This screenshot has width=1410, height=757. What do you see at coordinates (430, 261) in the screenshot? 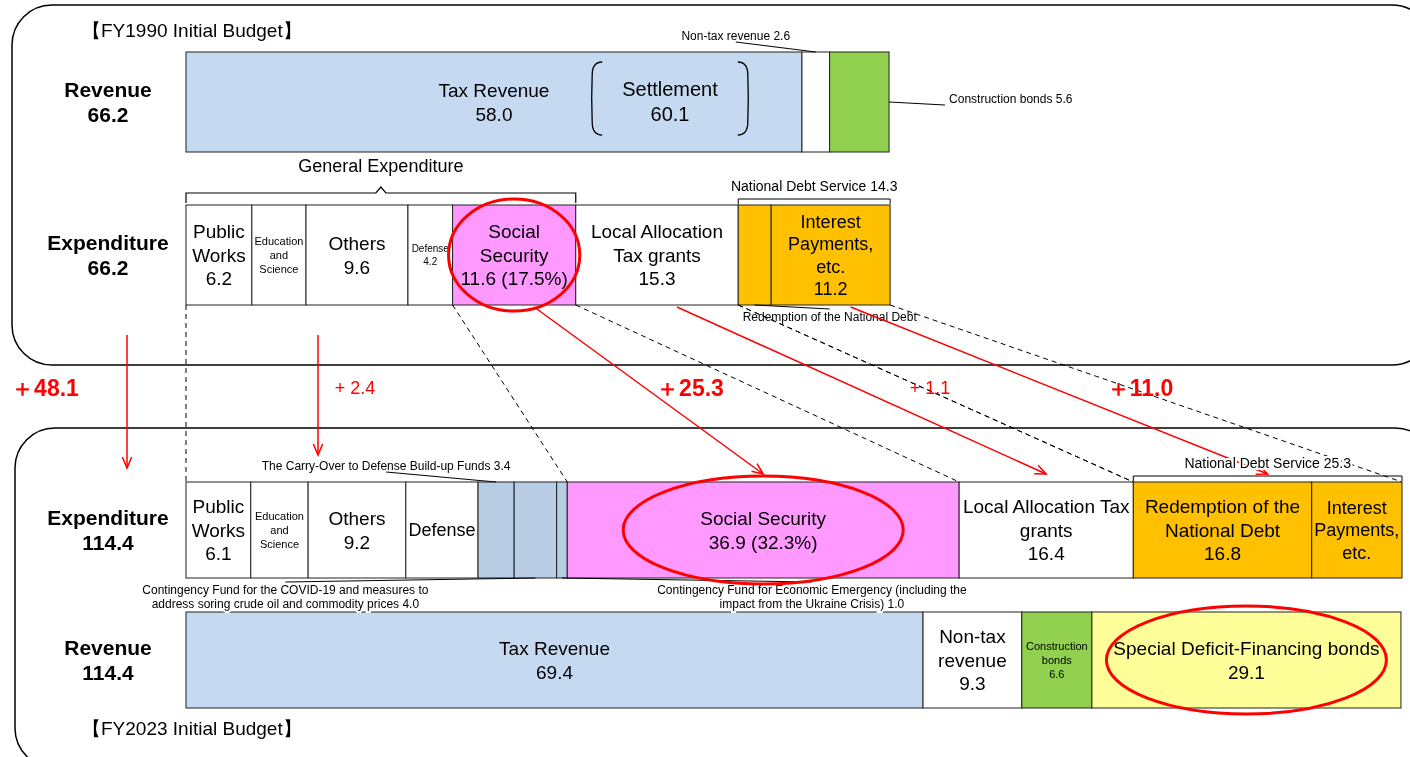
I see `data-label: 4.2` at bounding box center [430, 261].